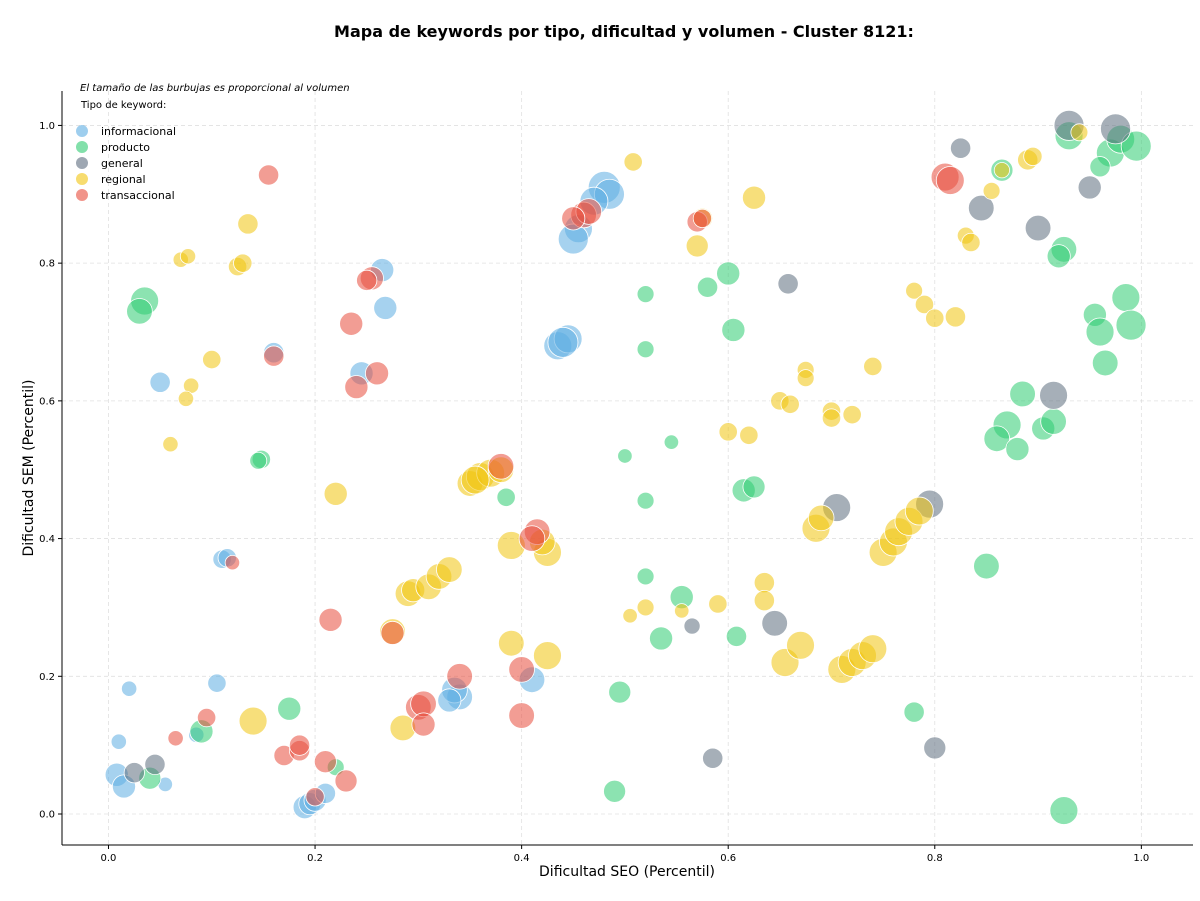 The width and height of the screenshot is (1200, 901). Describe the element at coordinates (47, 677) in the screenshot. I see `y-tick-label: 0.2` at that location.